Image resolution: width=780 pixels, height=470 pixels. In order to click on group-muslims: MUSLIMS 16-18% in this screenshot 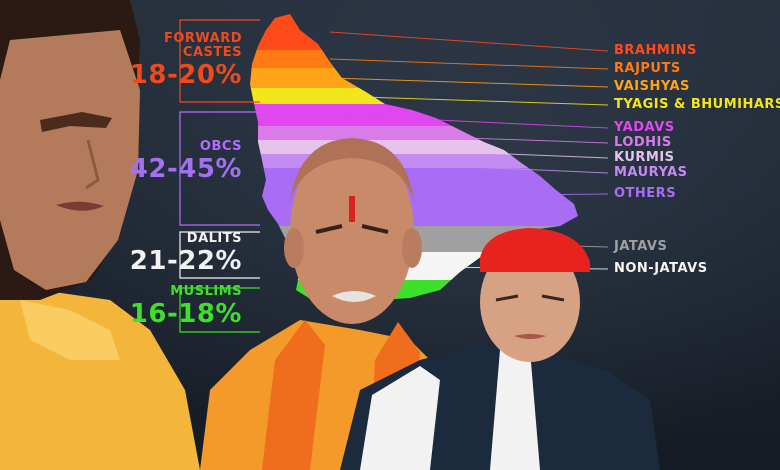, I will do `click(169, 306)`.